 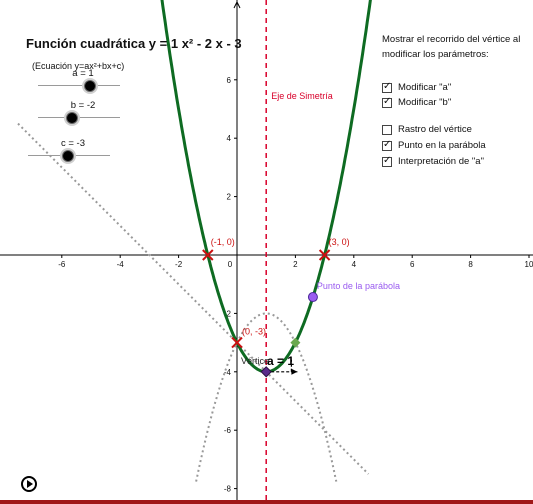 I want to click on slider-a: a = 1, so click(x=83, y=80).